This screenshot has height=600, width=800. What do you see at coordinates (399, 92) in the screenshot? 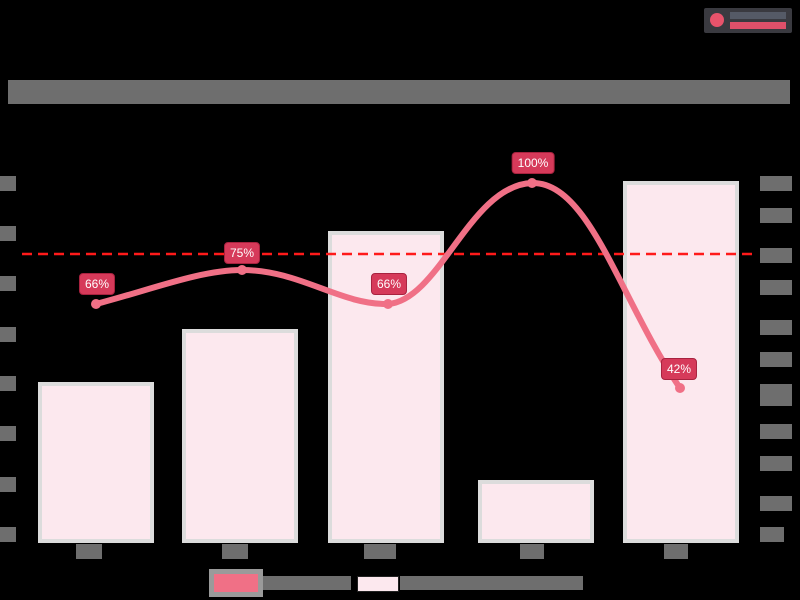
I see `chart-title` at bounding box center [399, 92].